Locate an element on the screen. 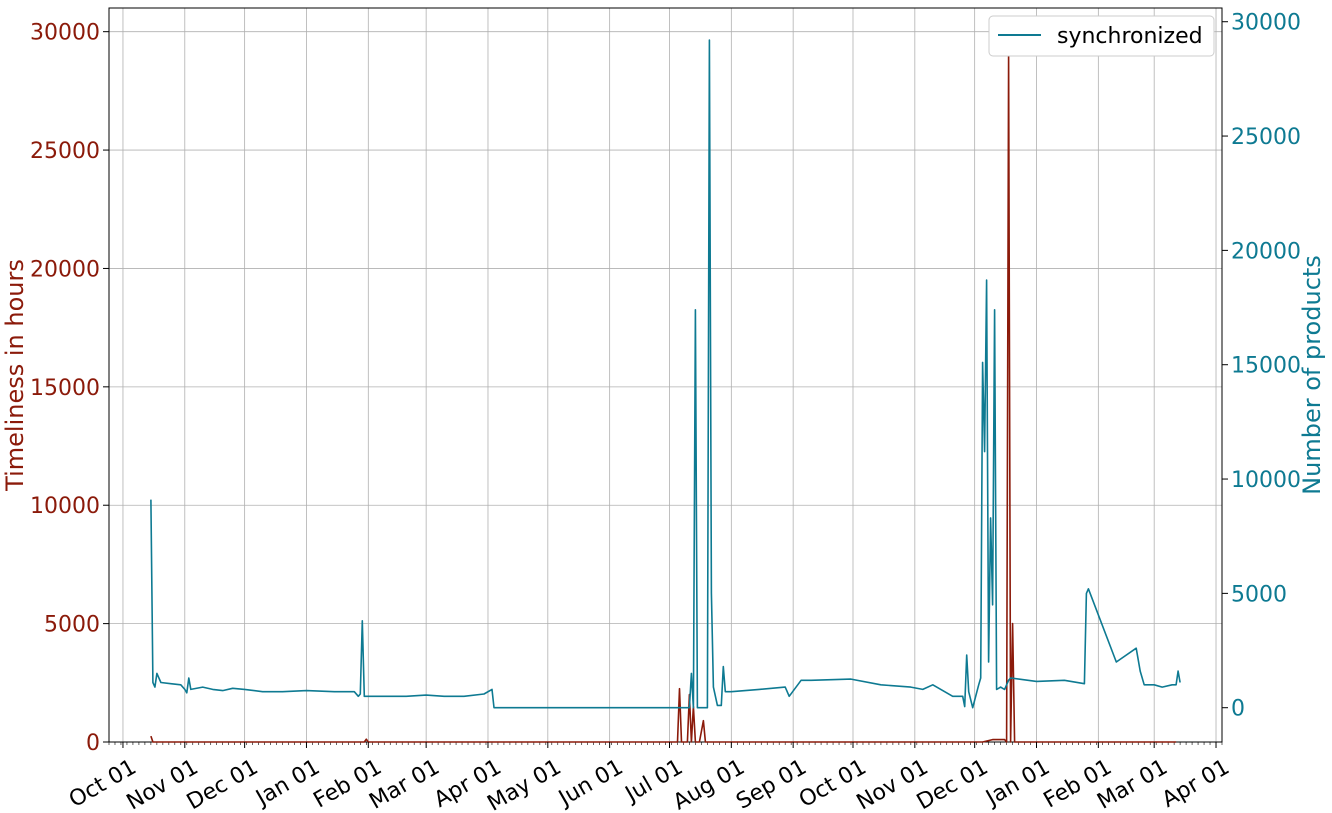  legend-label-synchronized: synchronized is located at coordinates (1130, 36).